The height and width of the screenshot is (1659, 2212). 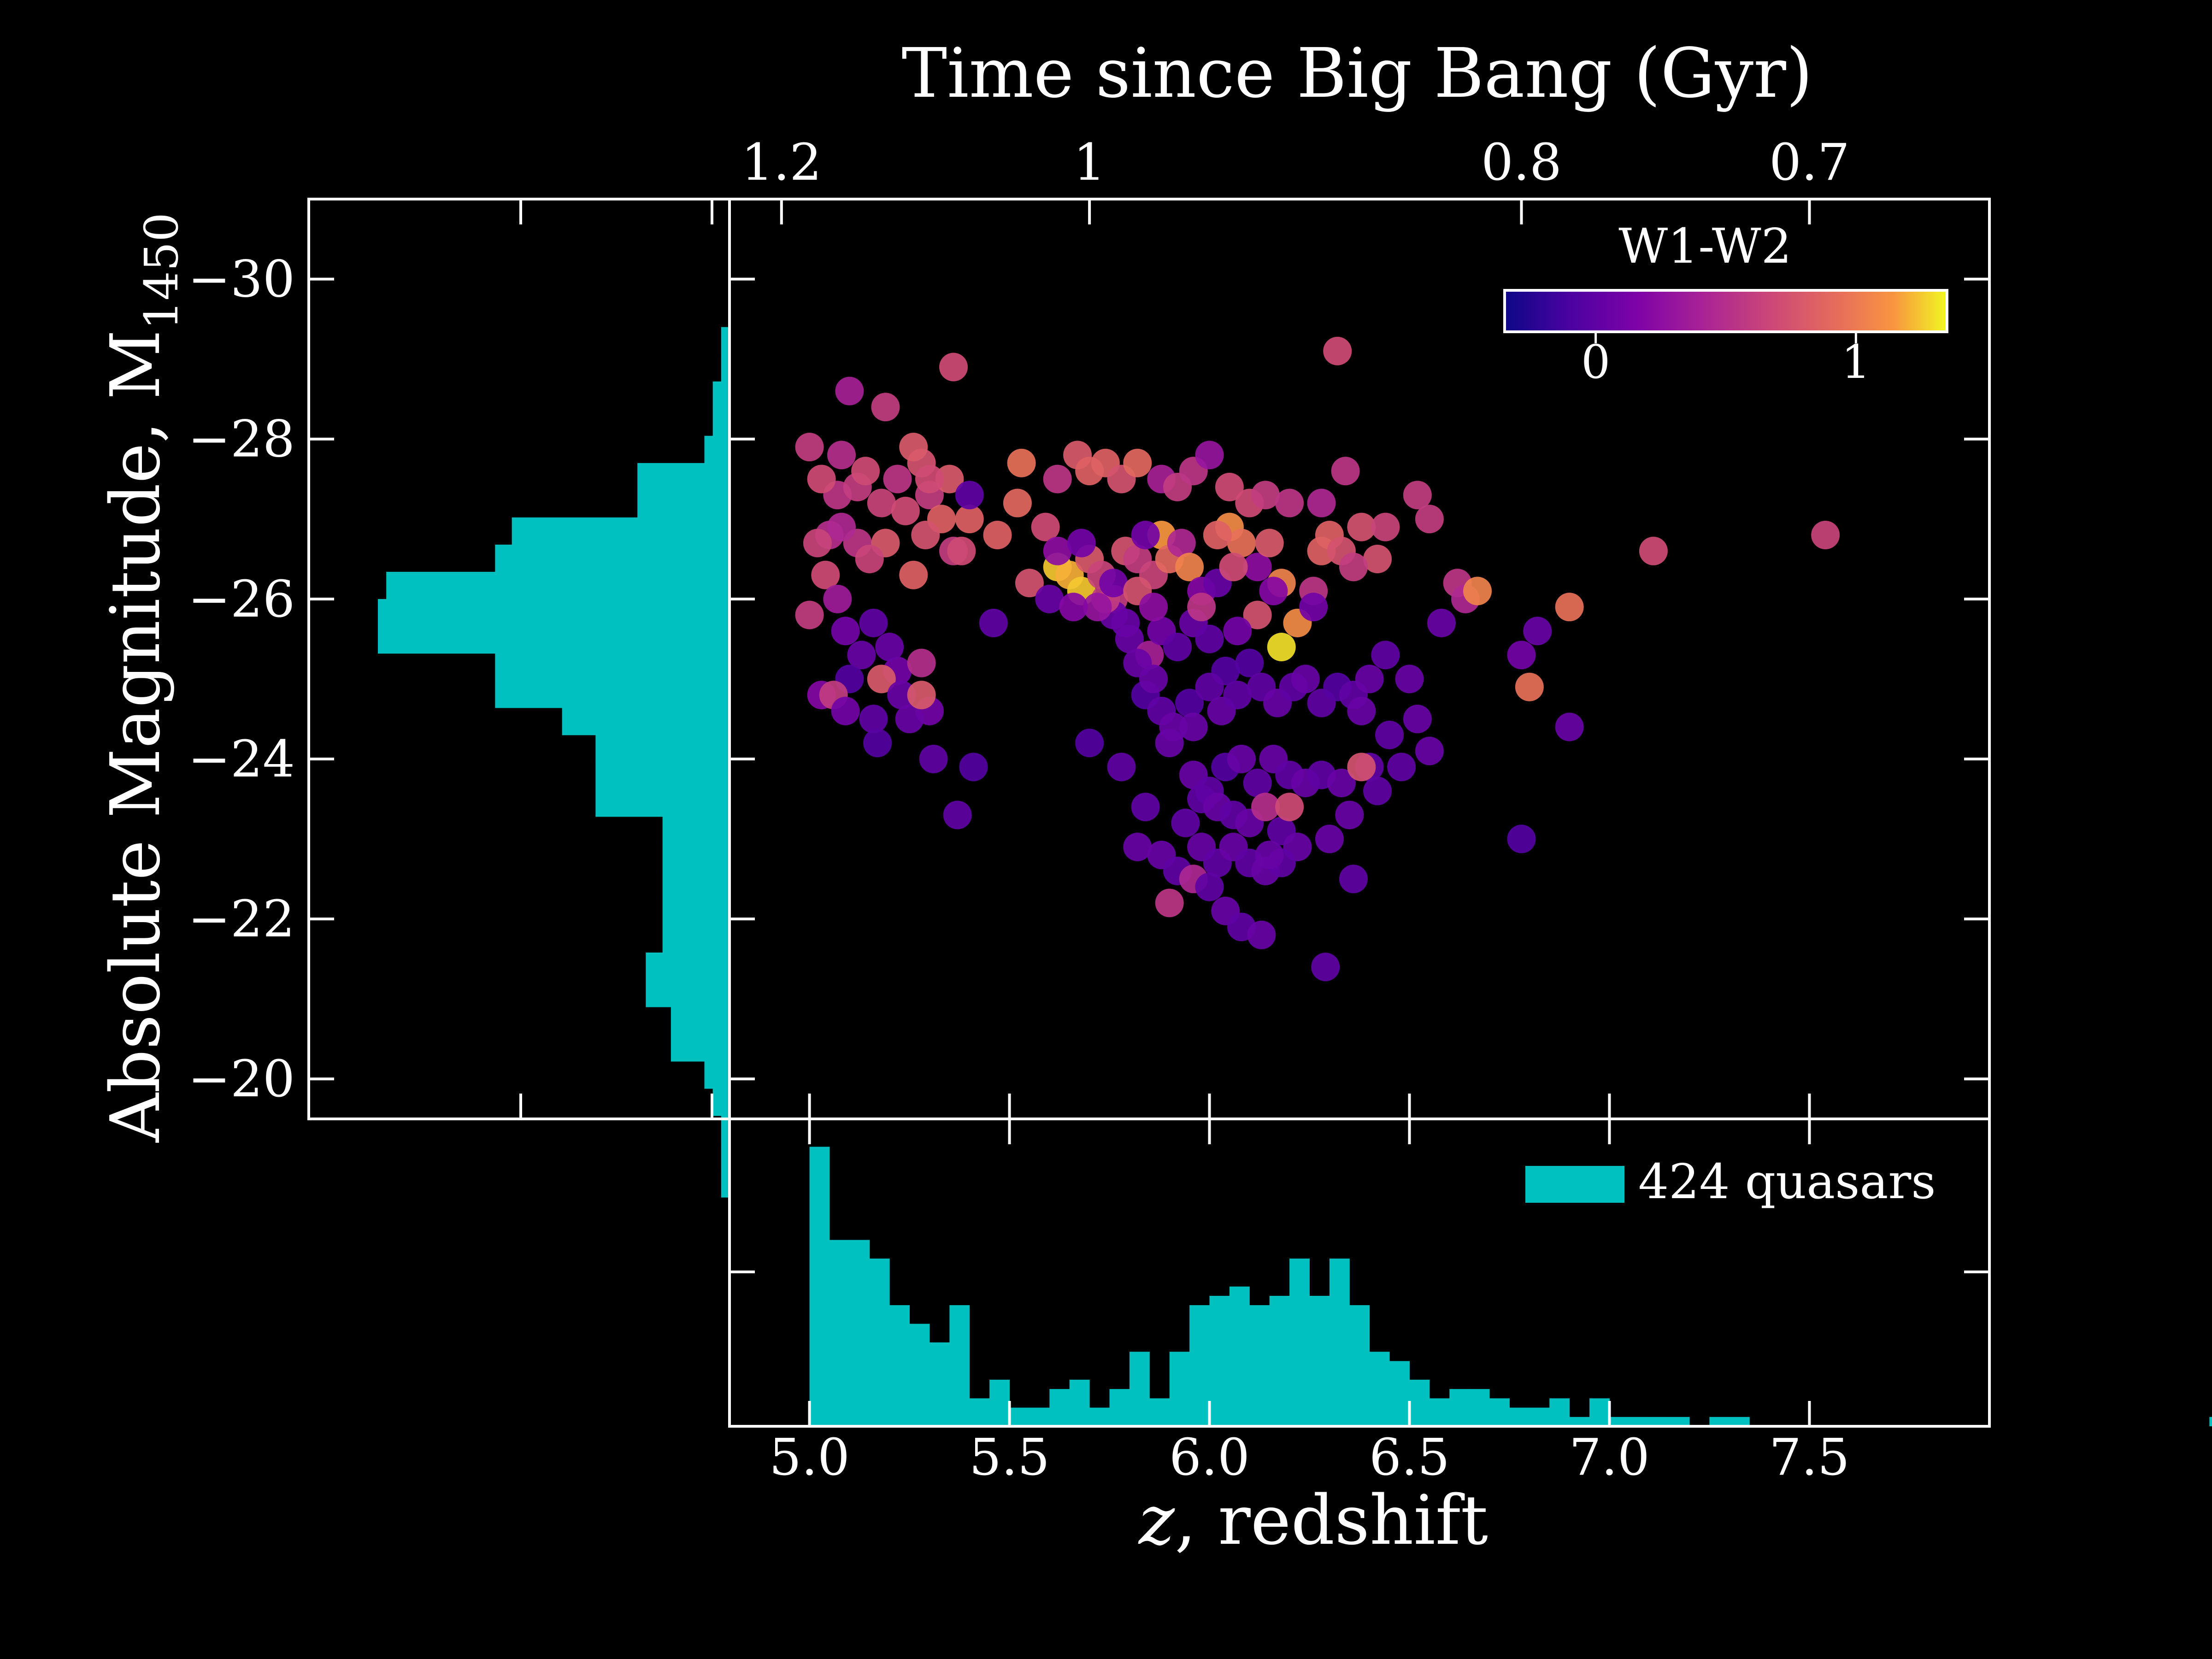 I want to click on y-axis-label-main: Absolute Magnitude, M, so click(x=135, y=736).